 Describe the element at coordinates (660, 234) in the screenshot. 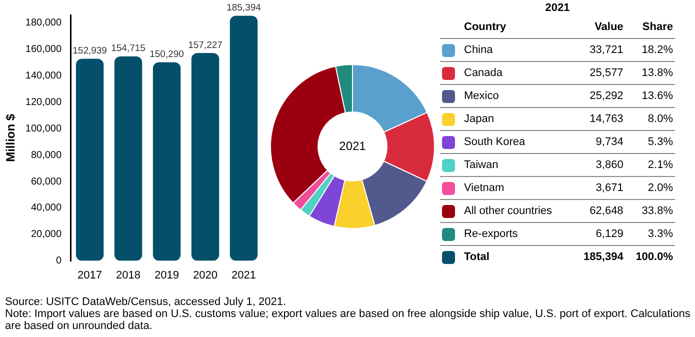

I see `text: 3.3%` at that location.